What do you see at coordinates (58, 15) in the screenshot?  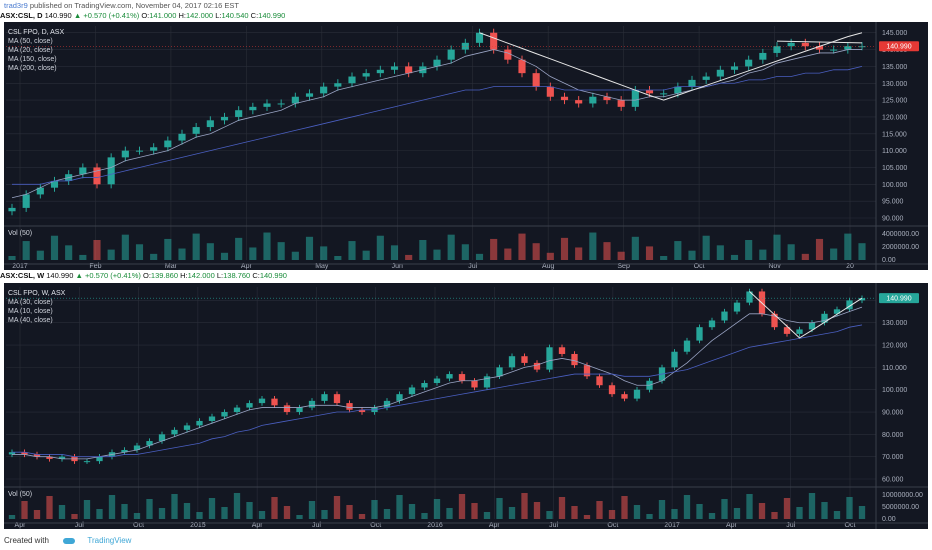 I see `price-daily: 140.990` at bounding box center [58, 15].